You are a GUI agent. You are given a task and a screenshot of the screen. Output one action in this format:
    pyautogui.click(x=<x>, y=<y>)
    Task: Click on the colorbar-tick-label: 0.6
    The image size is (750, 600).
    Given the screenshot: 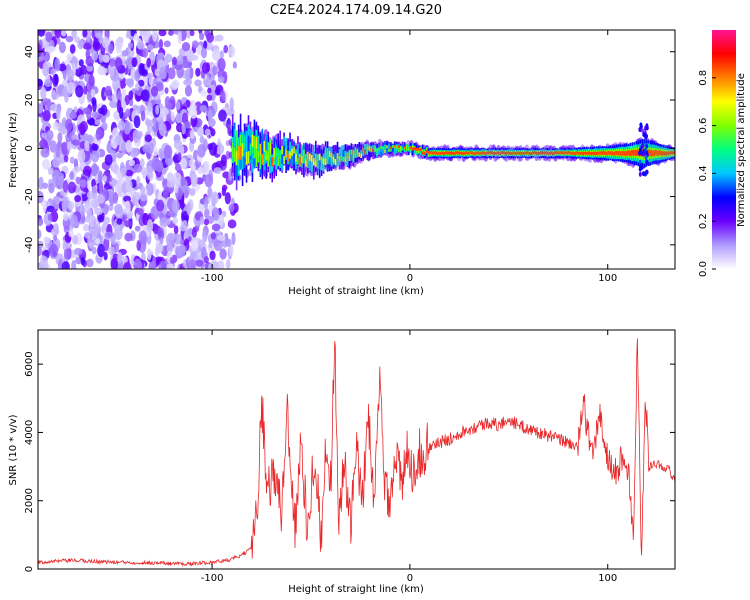 What is the action you would take?
    pyautogui.click(x=703, y=126)
    